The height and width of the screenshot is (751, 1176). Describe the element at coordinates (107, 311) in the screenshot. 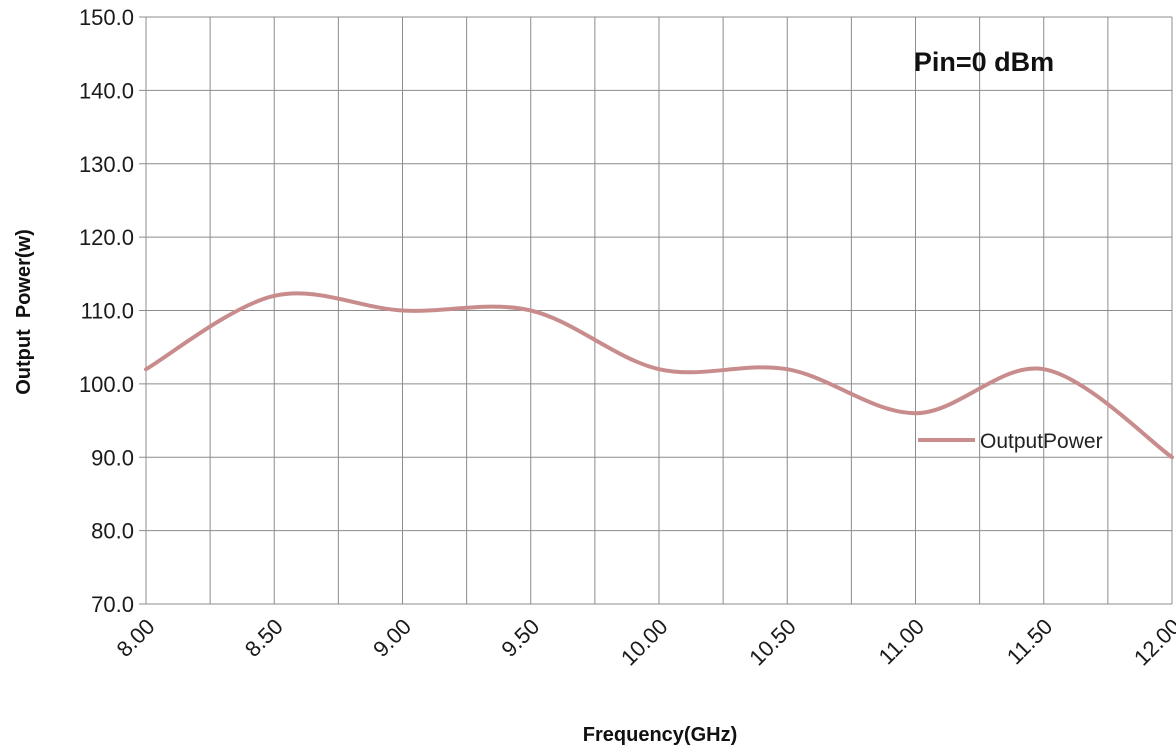

I see `y-tick-label: 110.0` at that location.